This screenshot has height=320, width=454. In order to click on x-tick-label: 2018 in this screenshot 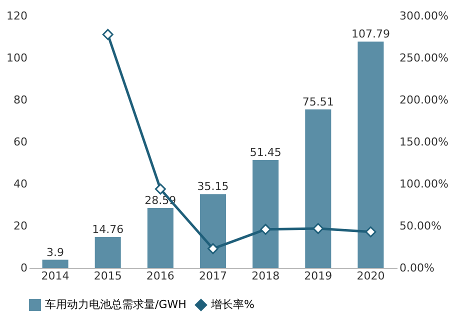, I will do `click(266, 276)`.